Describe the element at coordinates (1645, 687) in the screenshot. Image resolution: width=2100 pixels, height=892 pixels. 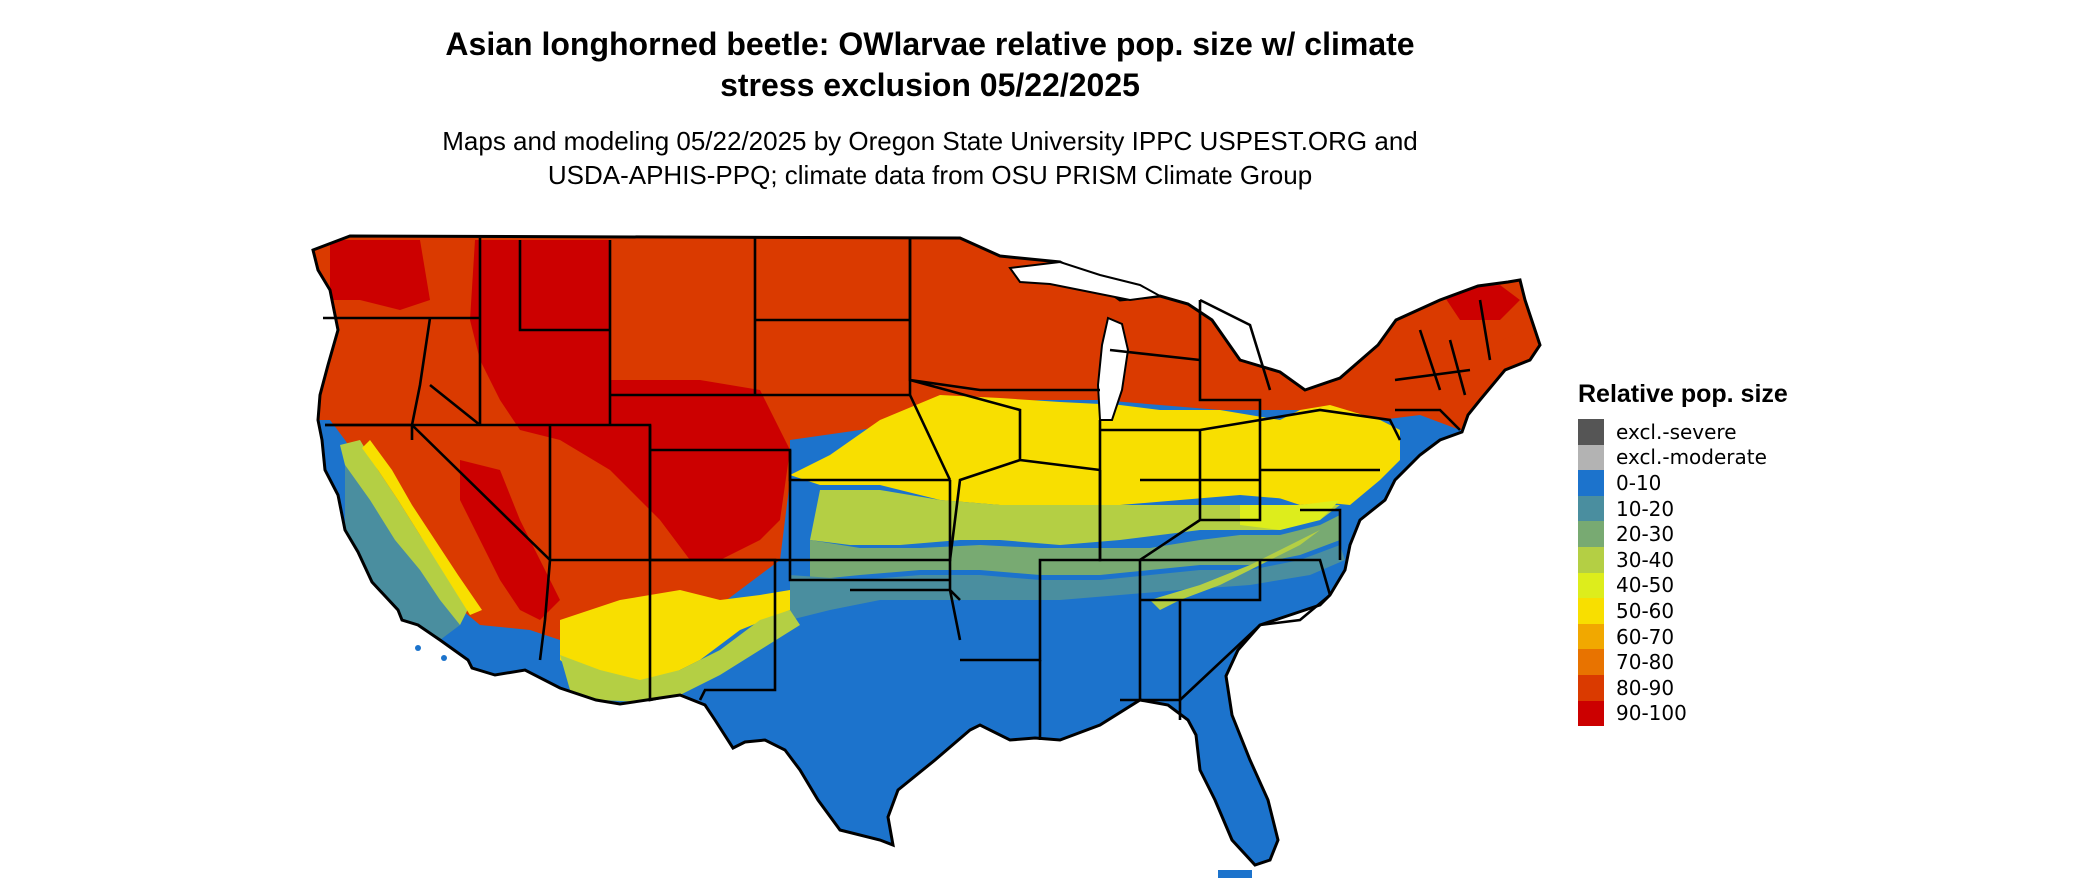
I see `legend-label: 80-90` at that location.